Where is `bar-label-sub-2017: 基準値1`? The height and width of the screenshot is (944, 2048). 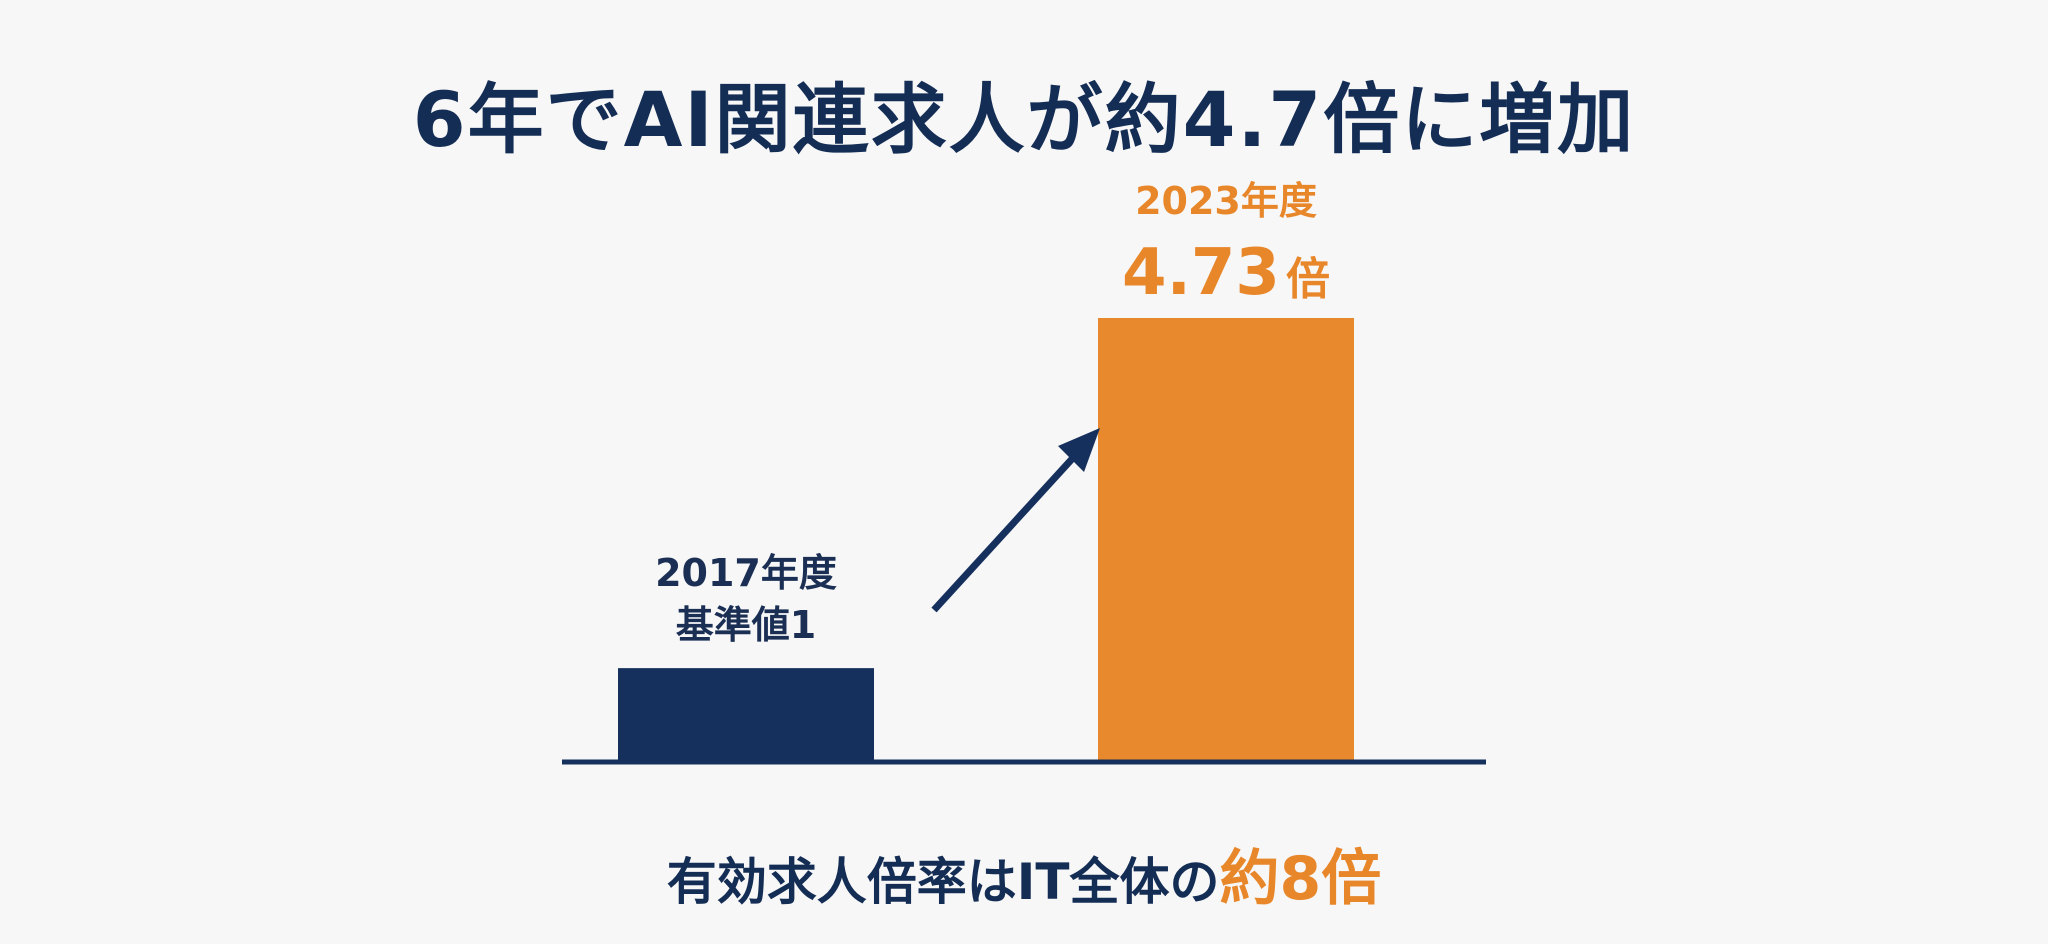
bar-label-sub-2017: 基準値1 is located at coordinates (746, 625).